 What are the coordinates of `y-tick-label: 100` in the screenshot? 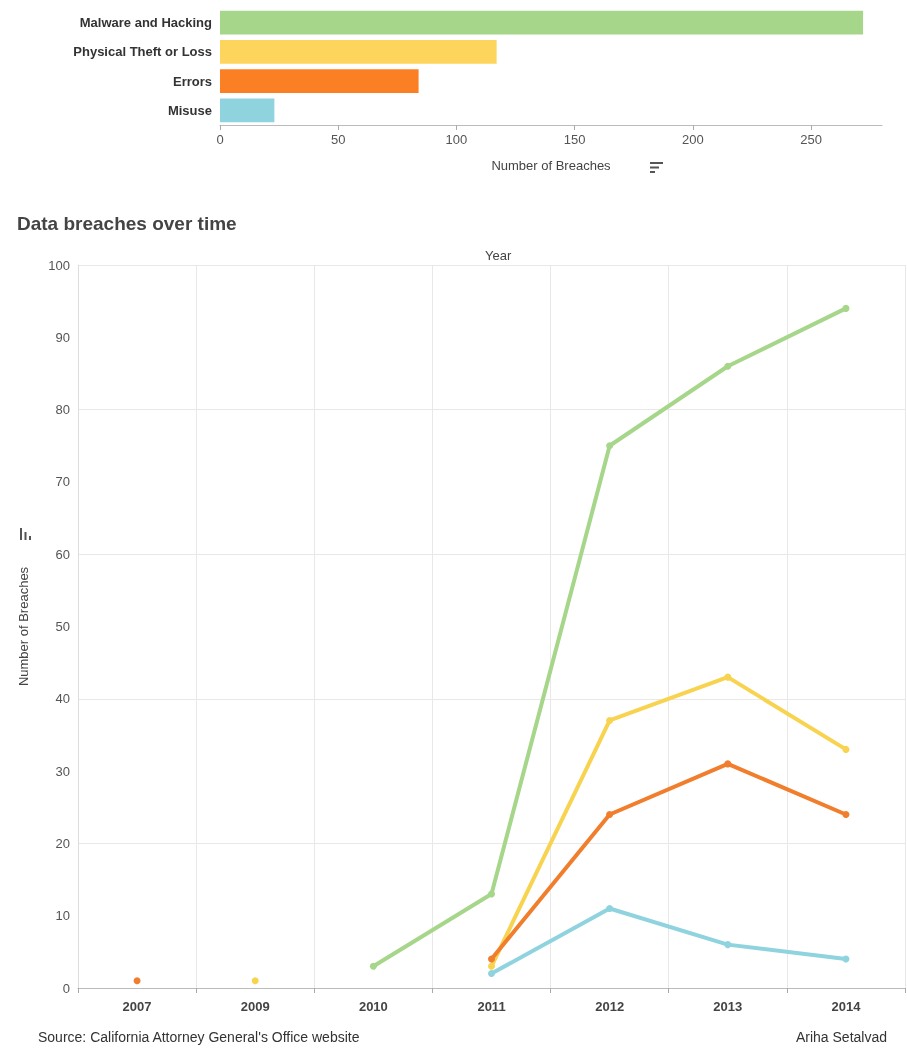 It's located at (59, 265).